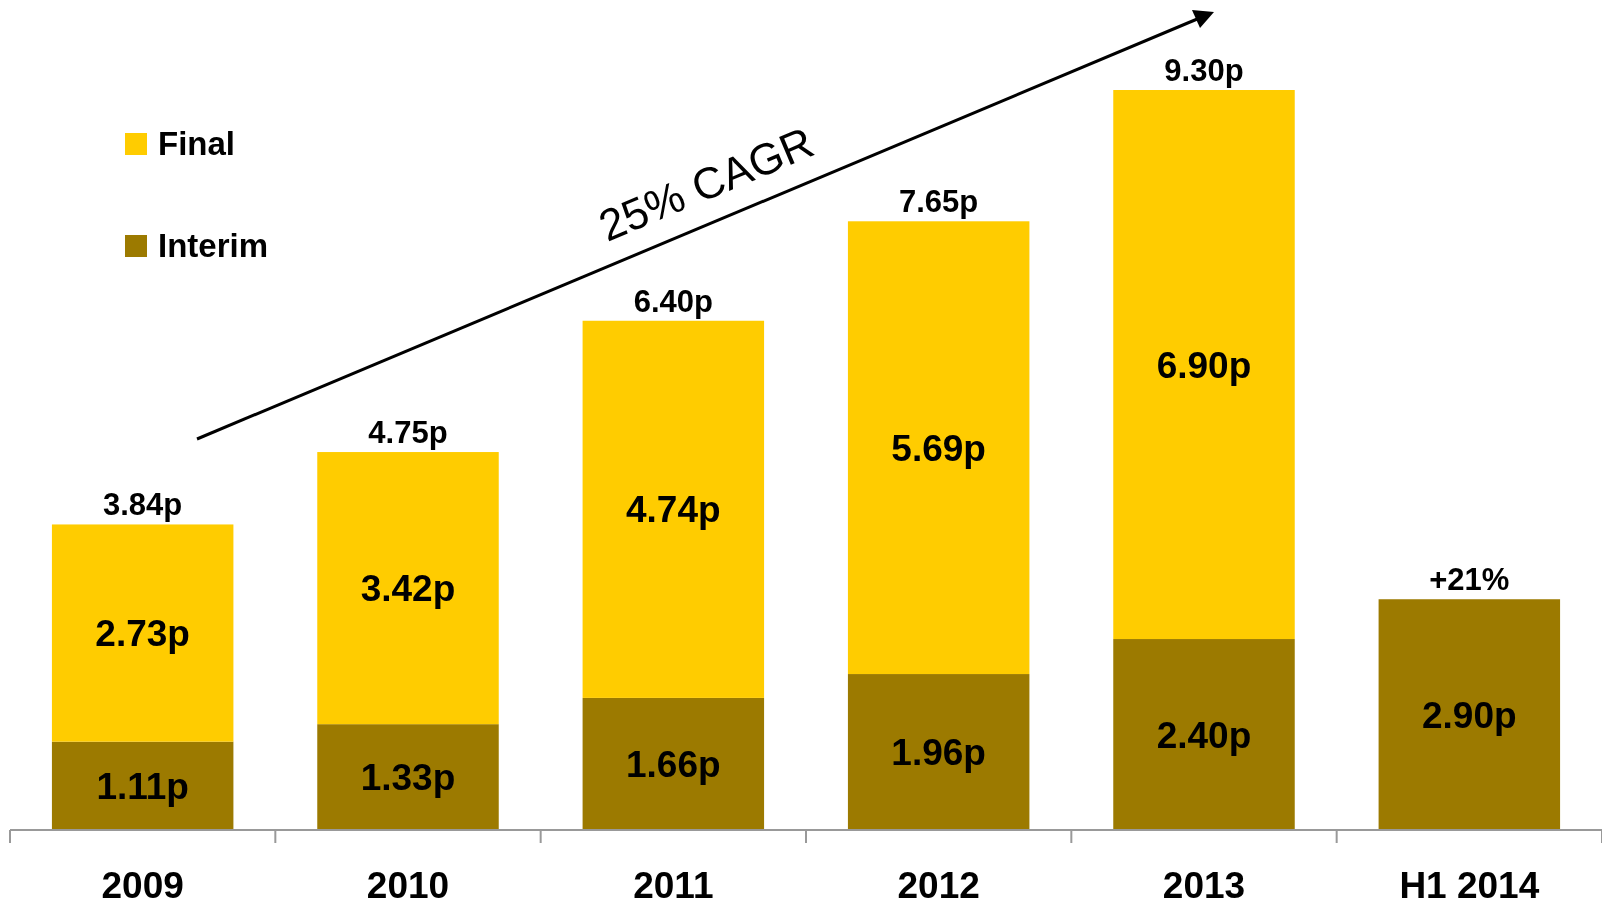 The width and height of the screenshot is (1602, 908). I want to click on data-label: 1.96p, so click(938, 753).